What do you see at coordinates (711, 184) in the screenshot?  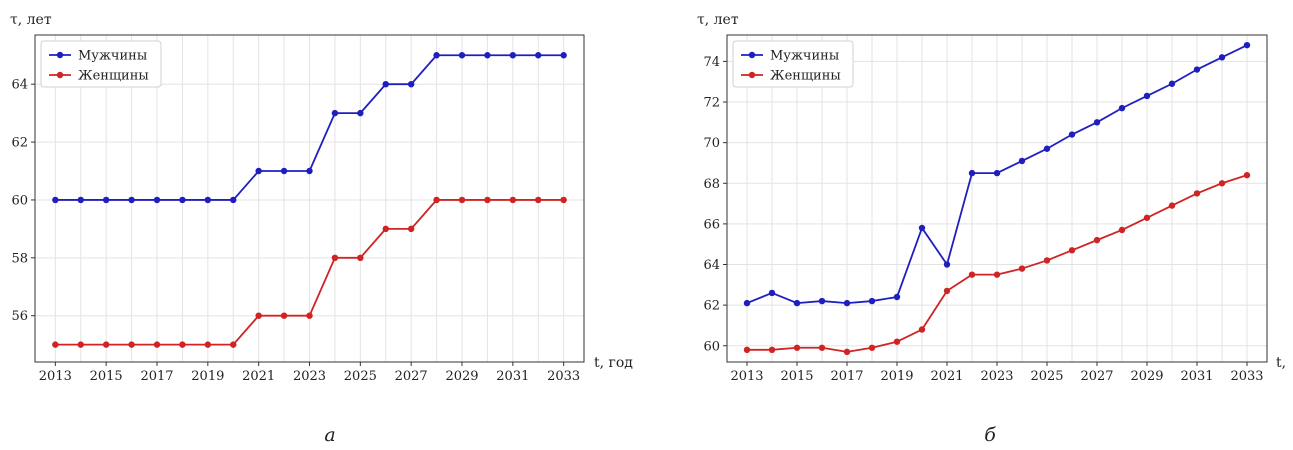 I see `y-tick-label: 68` at bounding box center [711, 184].